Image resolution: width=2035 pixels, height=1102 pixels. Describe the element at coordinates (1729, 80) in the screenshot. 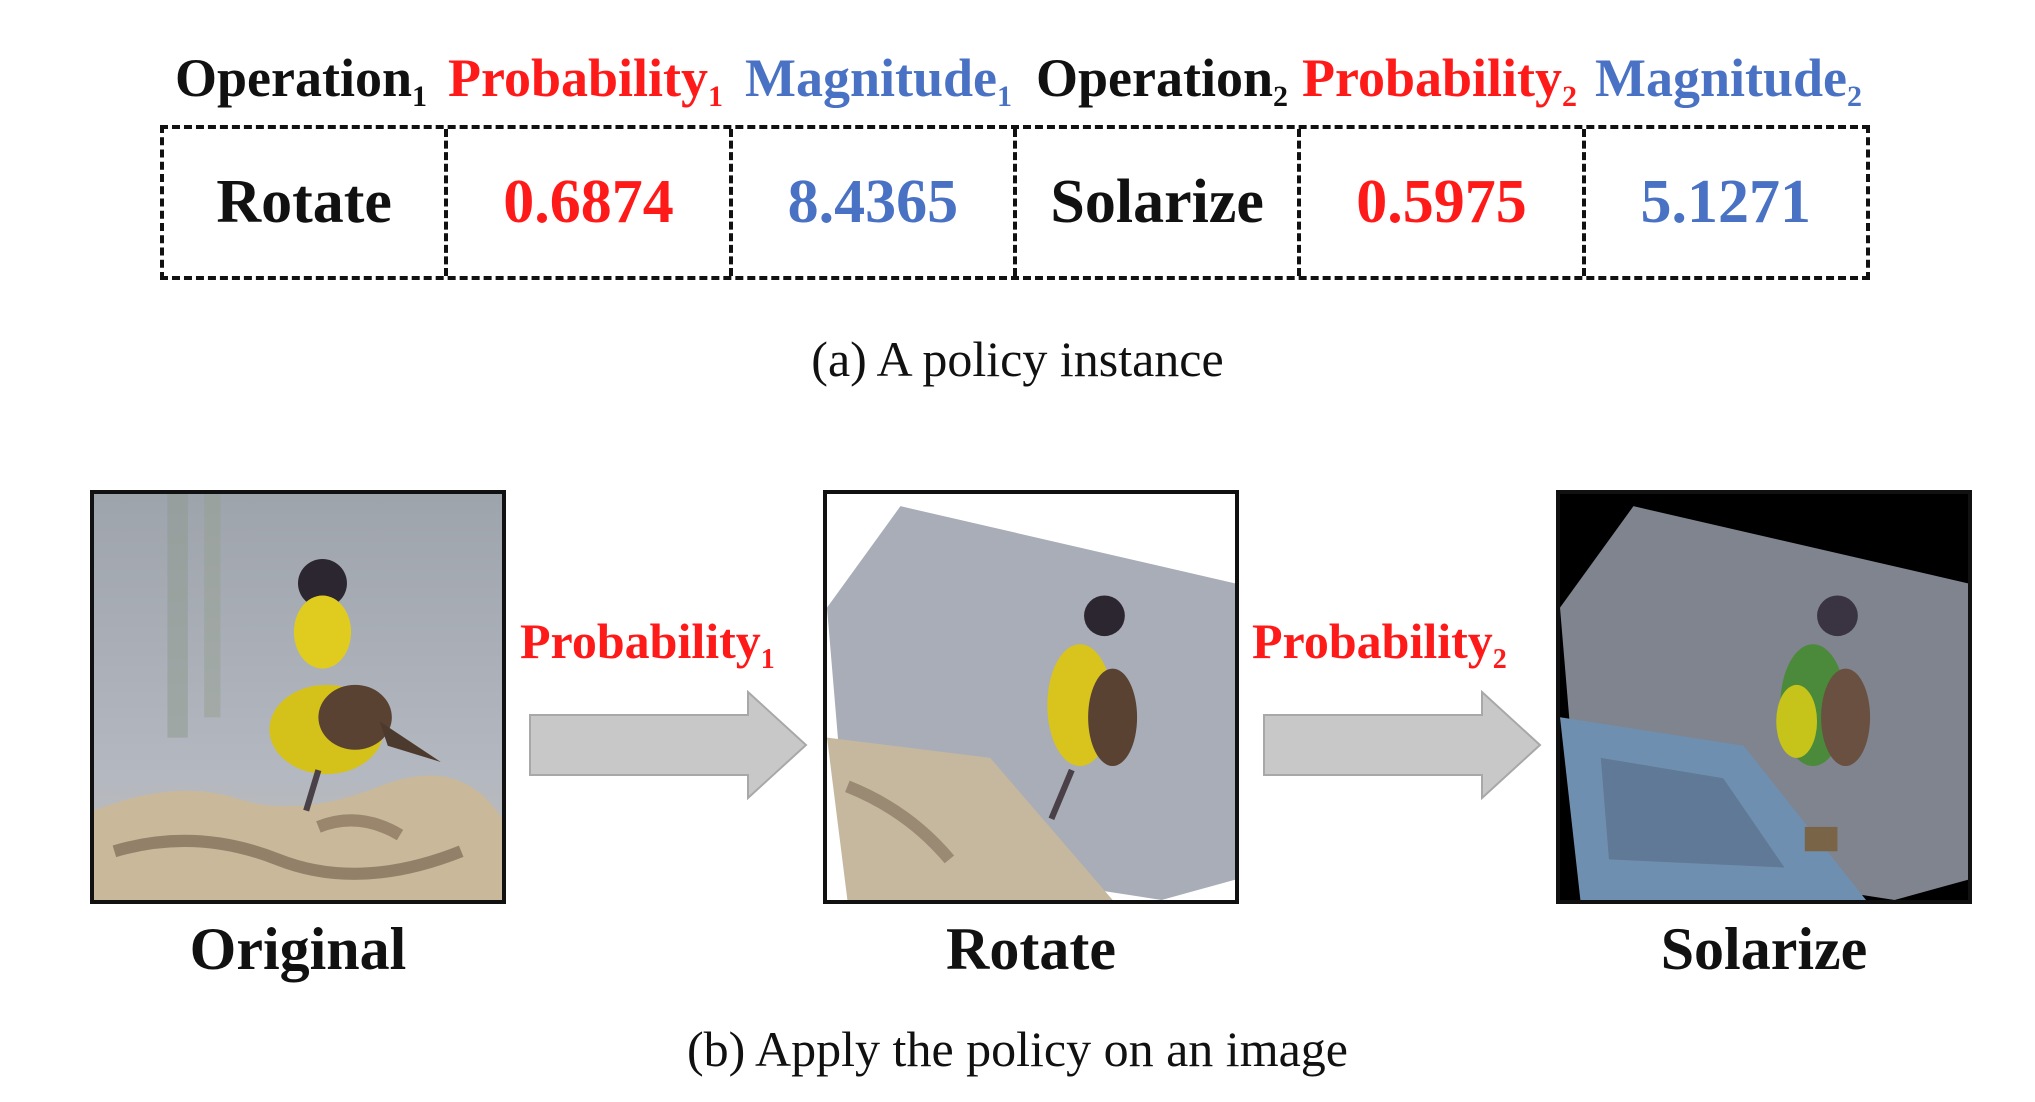

I see `header-magnitude-2: Magnitude2` at that location.